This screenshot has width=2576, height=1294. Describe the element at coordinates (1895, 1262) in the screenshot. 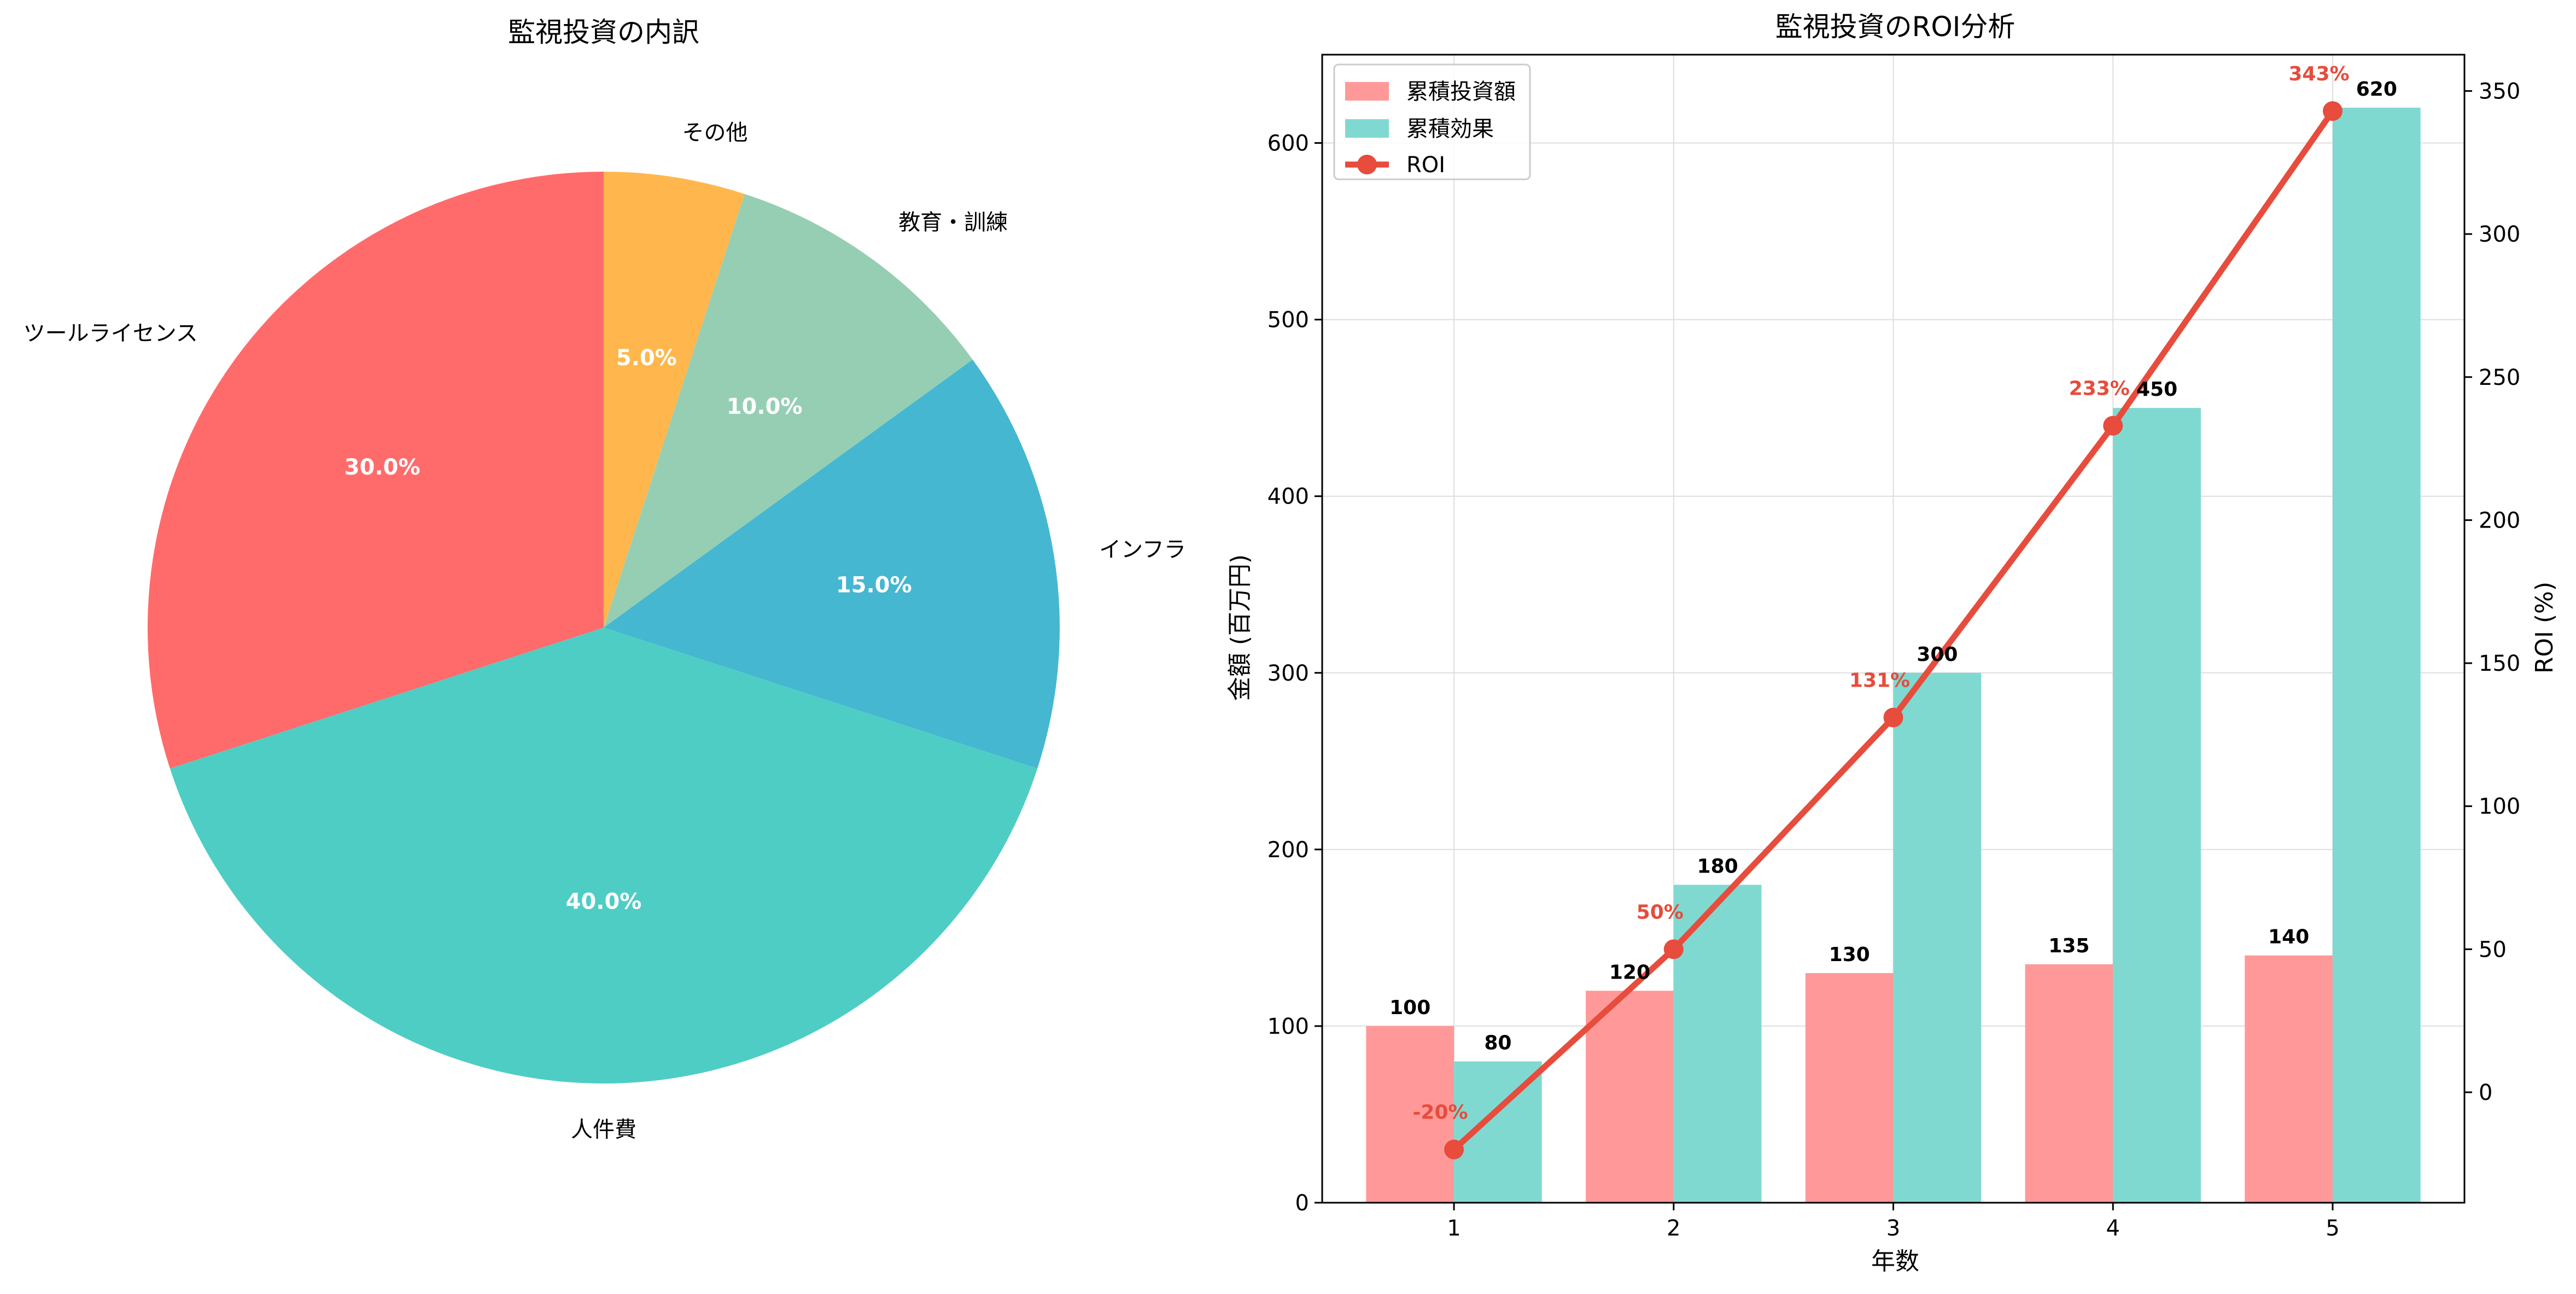

I see `x-axis-label: 年数` at that location.